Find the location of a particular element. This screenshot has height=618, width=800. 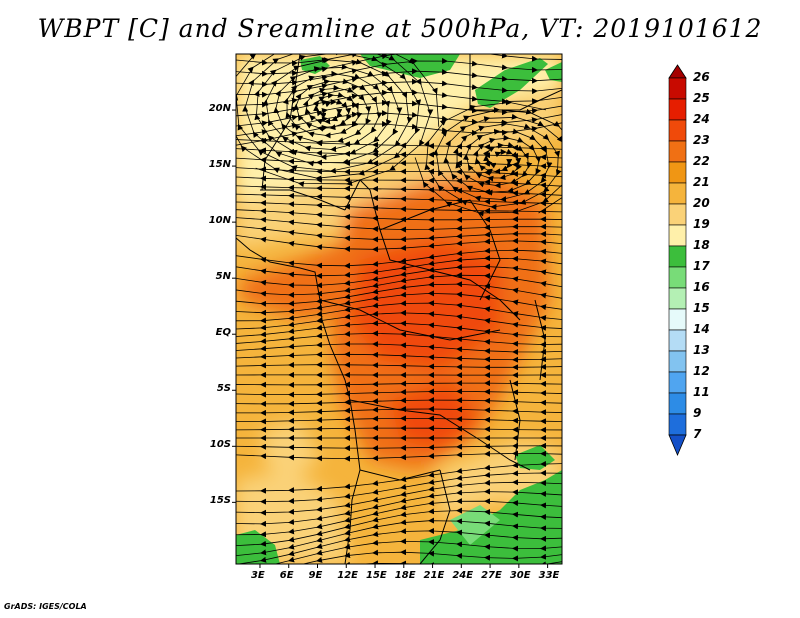

colorbar-label: 13 is located at coordinates (701, 350).